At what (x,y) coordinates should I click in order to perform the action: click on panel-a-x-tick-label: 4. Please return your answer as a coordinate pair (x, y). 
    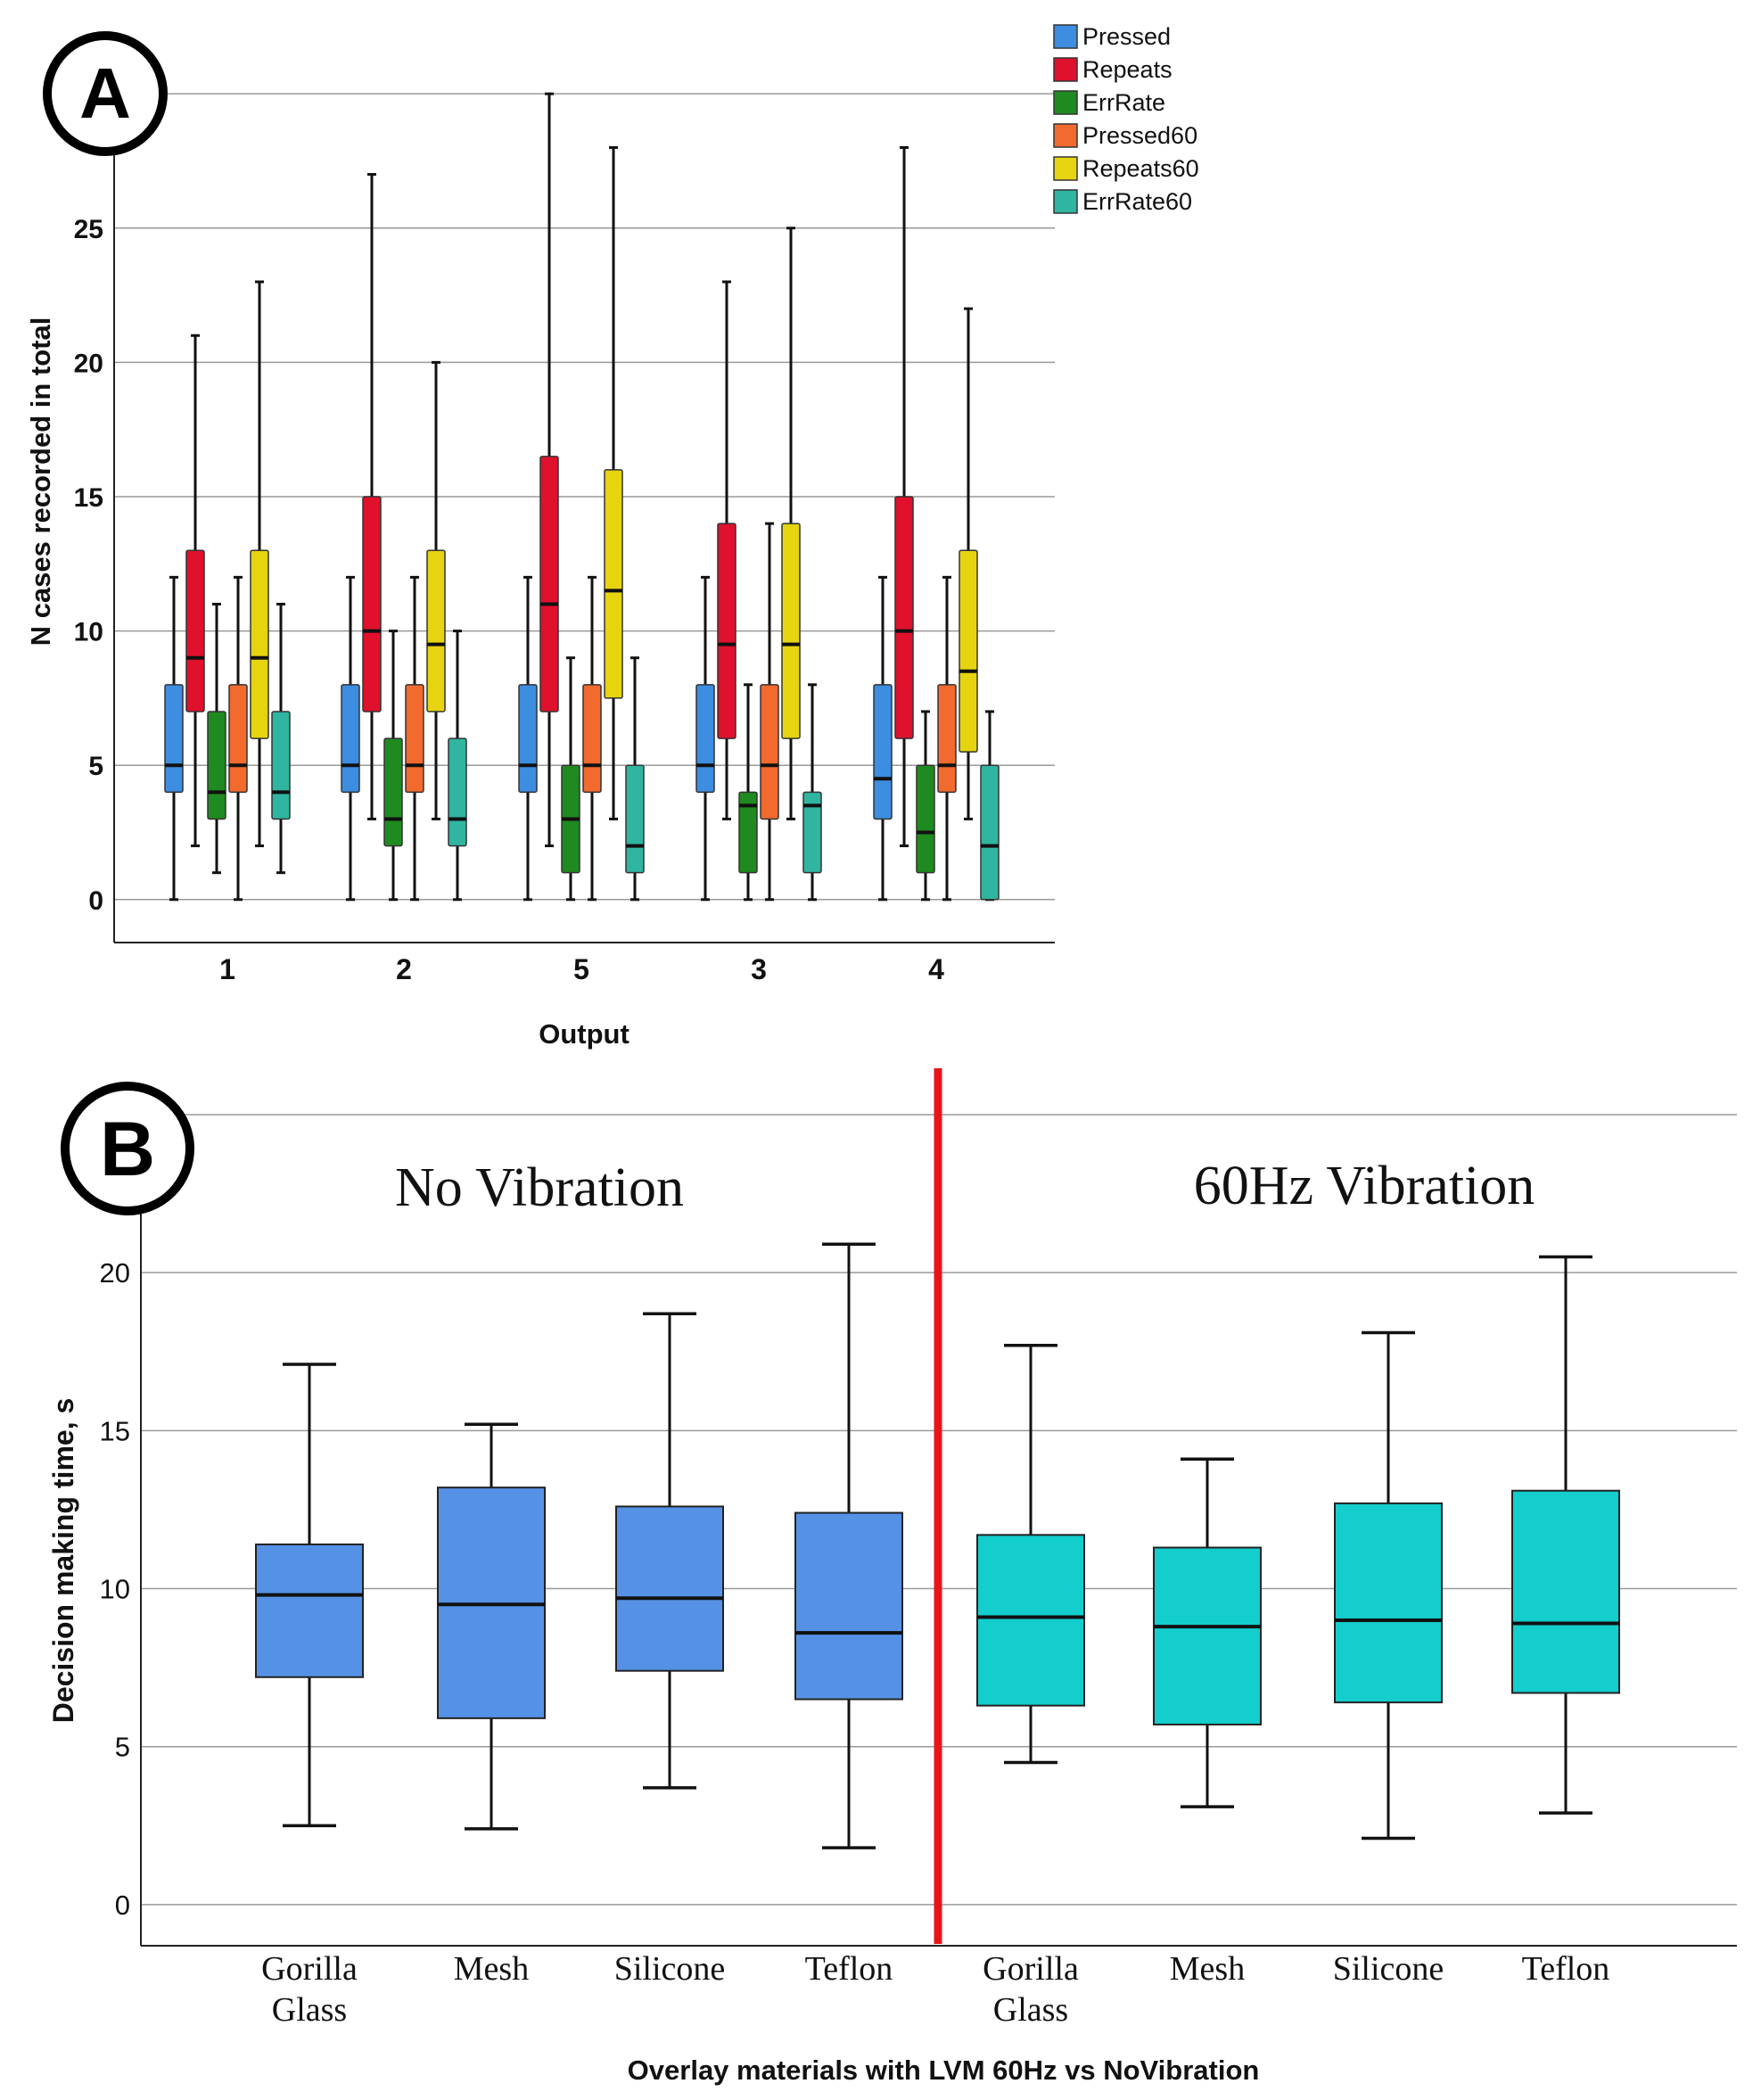
    Looking at the image, I should click on (936, 969).